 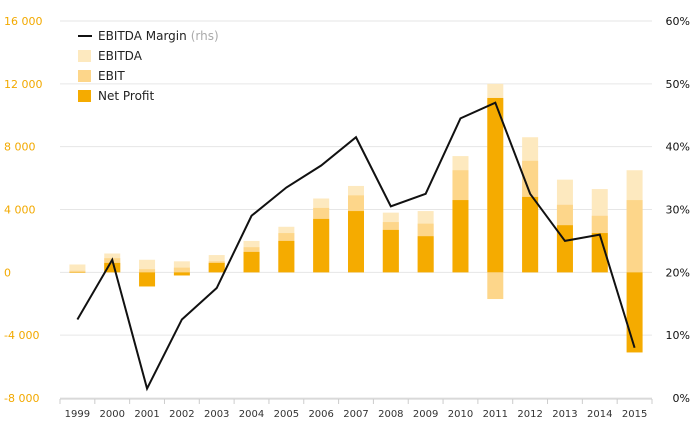 I want to click on y-left-tick-label: -4 000, so click(x=21, y=335).